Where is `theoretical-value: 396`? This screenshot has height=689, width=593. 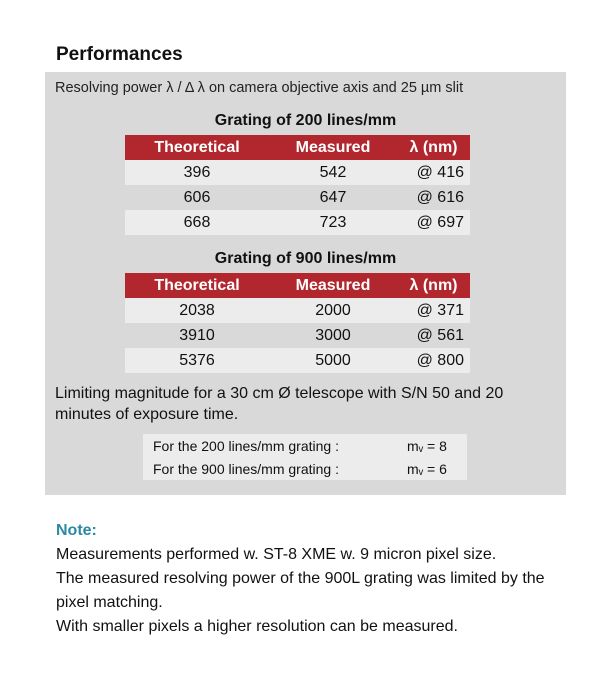 theoretical-value: 396 is located at coordinates (197, 172).